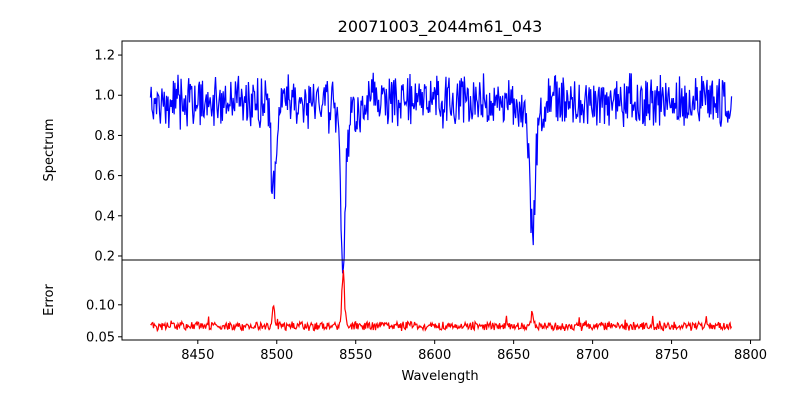  Describe the element at coordinates (104, 216) in the screenshot. I see `spectrum-y-tick-label: 0.4` at that location.